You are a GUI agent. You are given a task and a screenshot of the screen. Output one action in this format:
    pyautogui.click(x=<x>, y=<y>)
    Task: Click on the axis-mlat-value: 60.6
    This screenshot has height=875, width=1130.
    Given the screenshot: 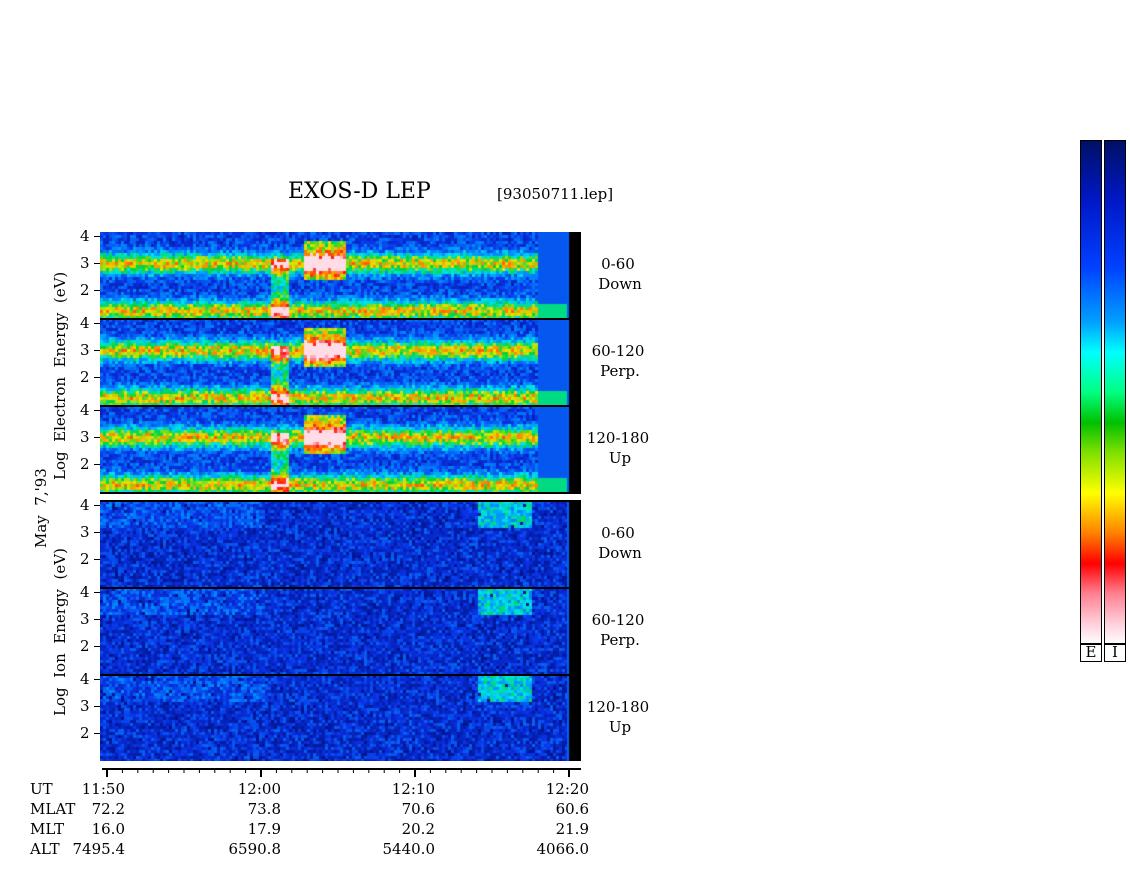 What is the action you would take?
    pyautogui.click(x=572, y=809)
    